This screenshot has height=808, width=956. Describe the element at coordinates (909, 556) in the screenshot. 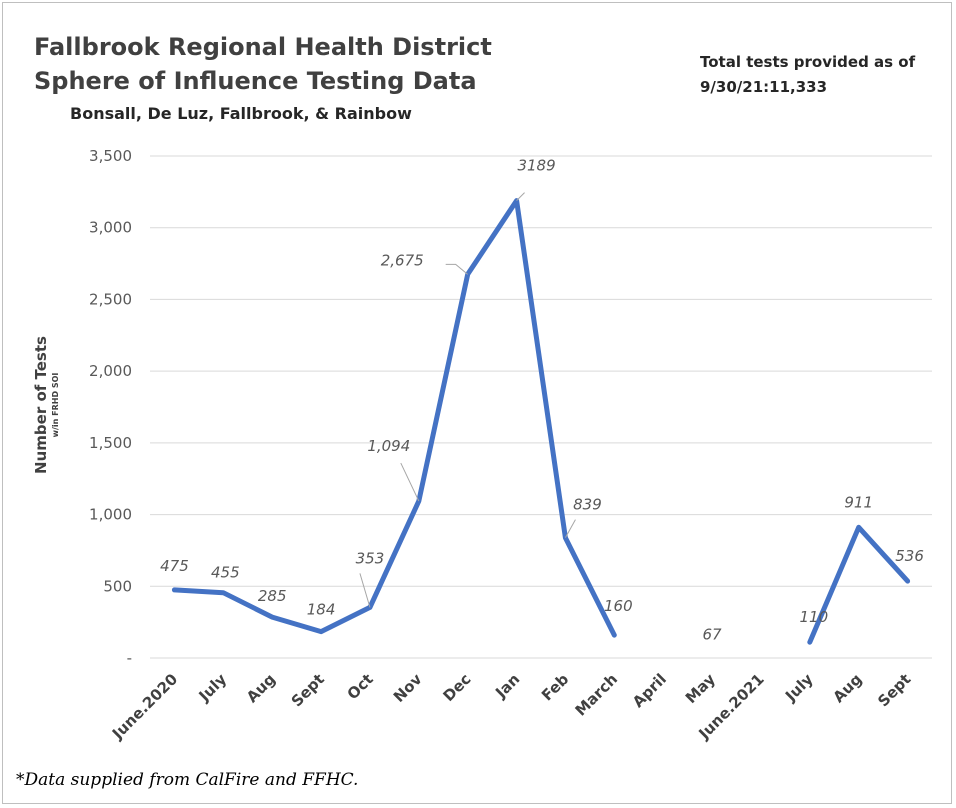

I see `data-label: 536` at that location.